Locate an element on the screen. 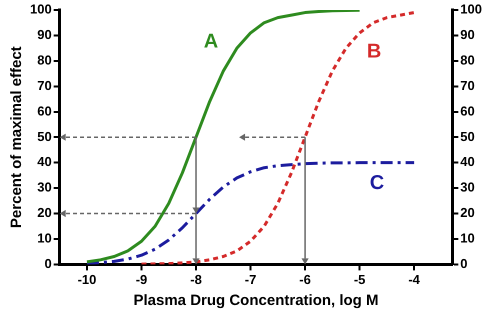  series-label: B is located at coordinates (374, 51).